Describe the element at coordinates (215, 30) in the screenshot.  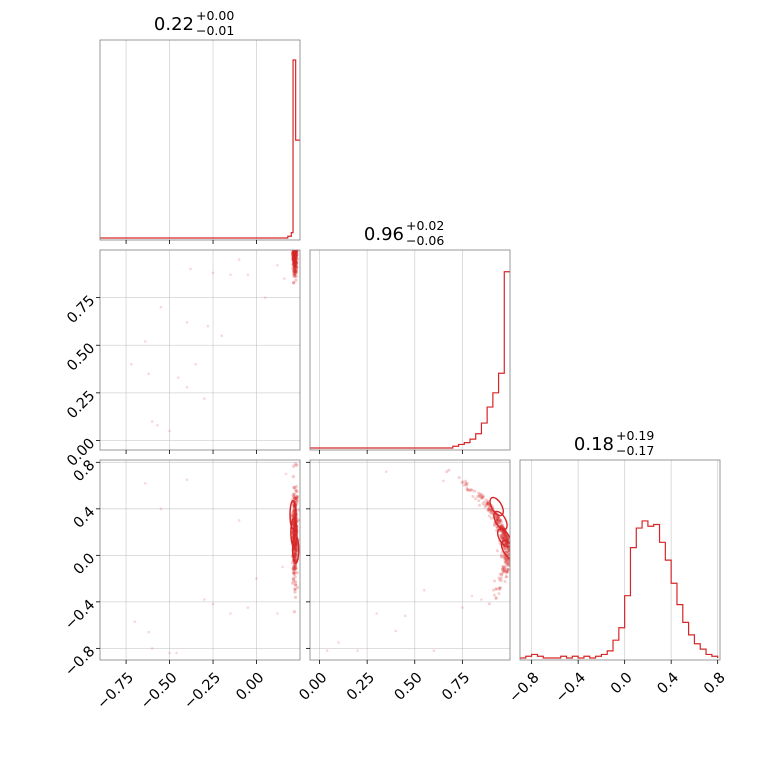
I see `svg-text: −0.01` at that location.